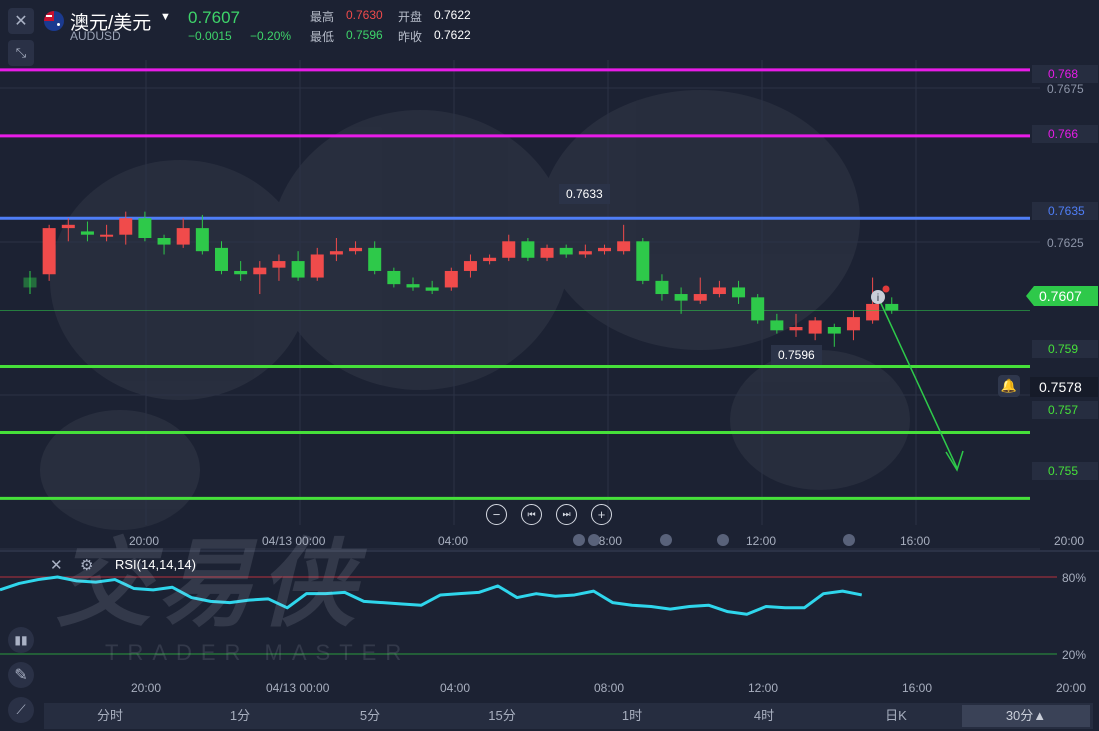  Describe the element at coordinates (111, 23) in the screenshot. I see `pair-name: 澳元/美元` at that location.